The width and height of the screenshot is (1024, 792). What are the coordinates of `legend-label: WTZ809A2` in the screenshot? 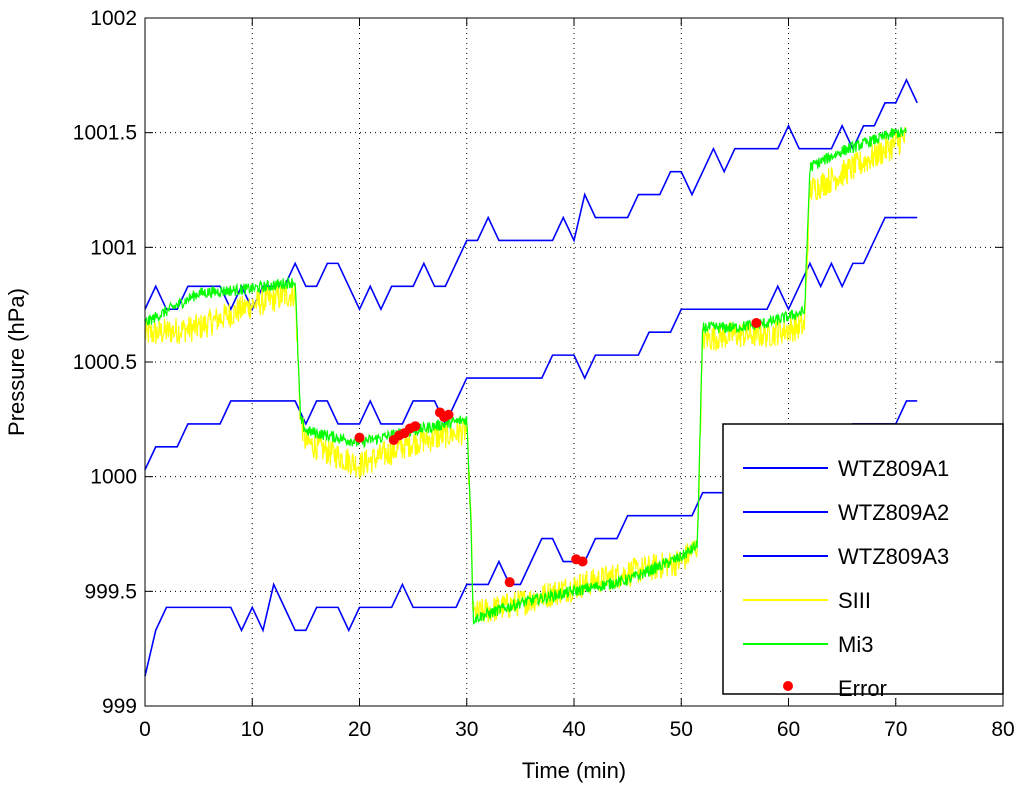 It's located at (893, 512).